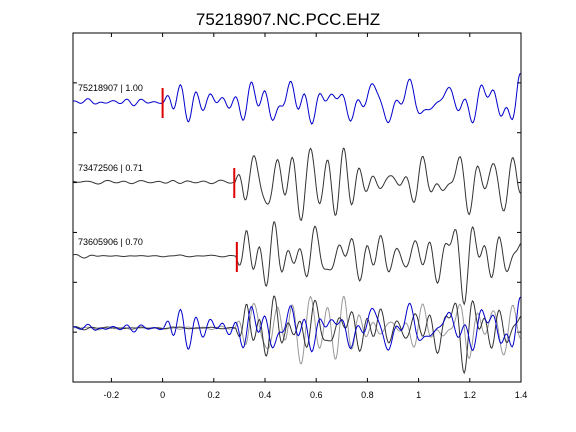  What do you see at coordinates (521, 395) in the screenshot?
I see `x-tick-label: 1.4` at bounding box center [521, 395].